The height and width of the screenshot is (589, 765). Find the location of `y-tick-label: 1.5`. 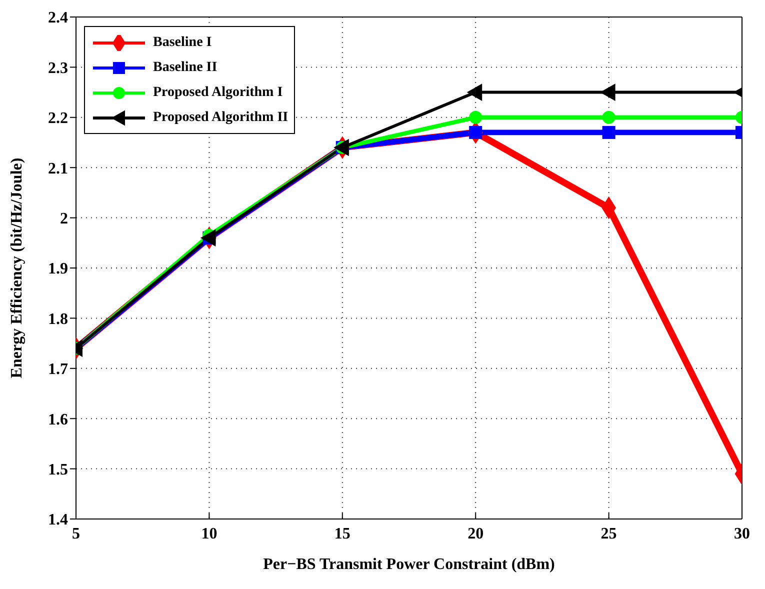

y-tick-label: 1.5 is located at coordinates (58, 469).